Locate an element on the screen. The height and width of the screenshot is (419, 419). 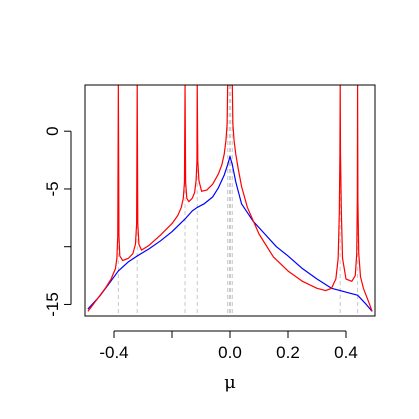
x-axis-title: μ is located at coordinates (230, 382).